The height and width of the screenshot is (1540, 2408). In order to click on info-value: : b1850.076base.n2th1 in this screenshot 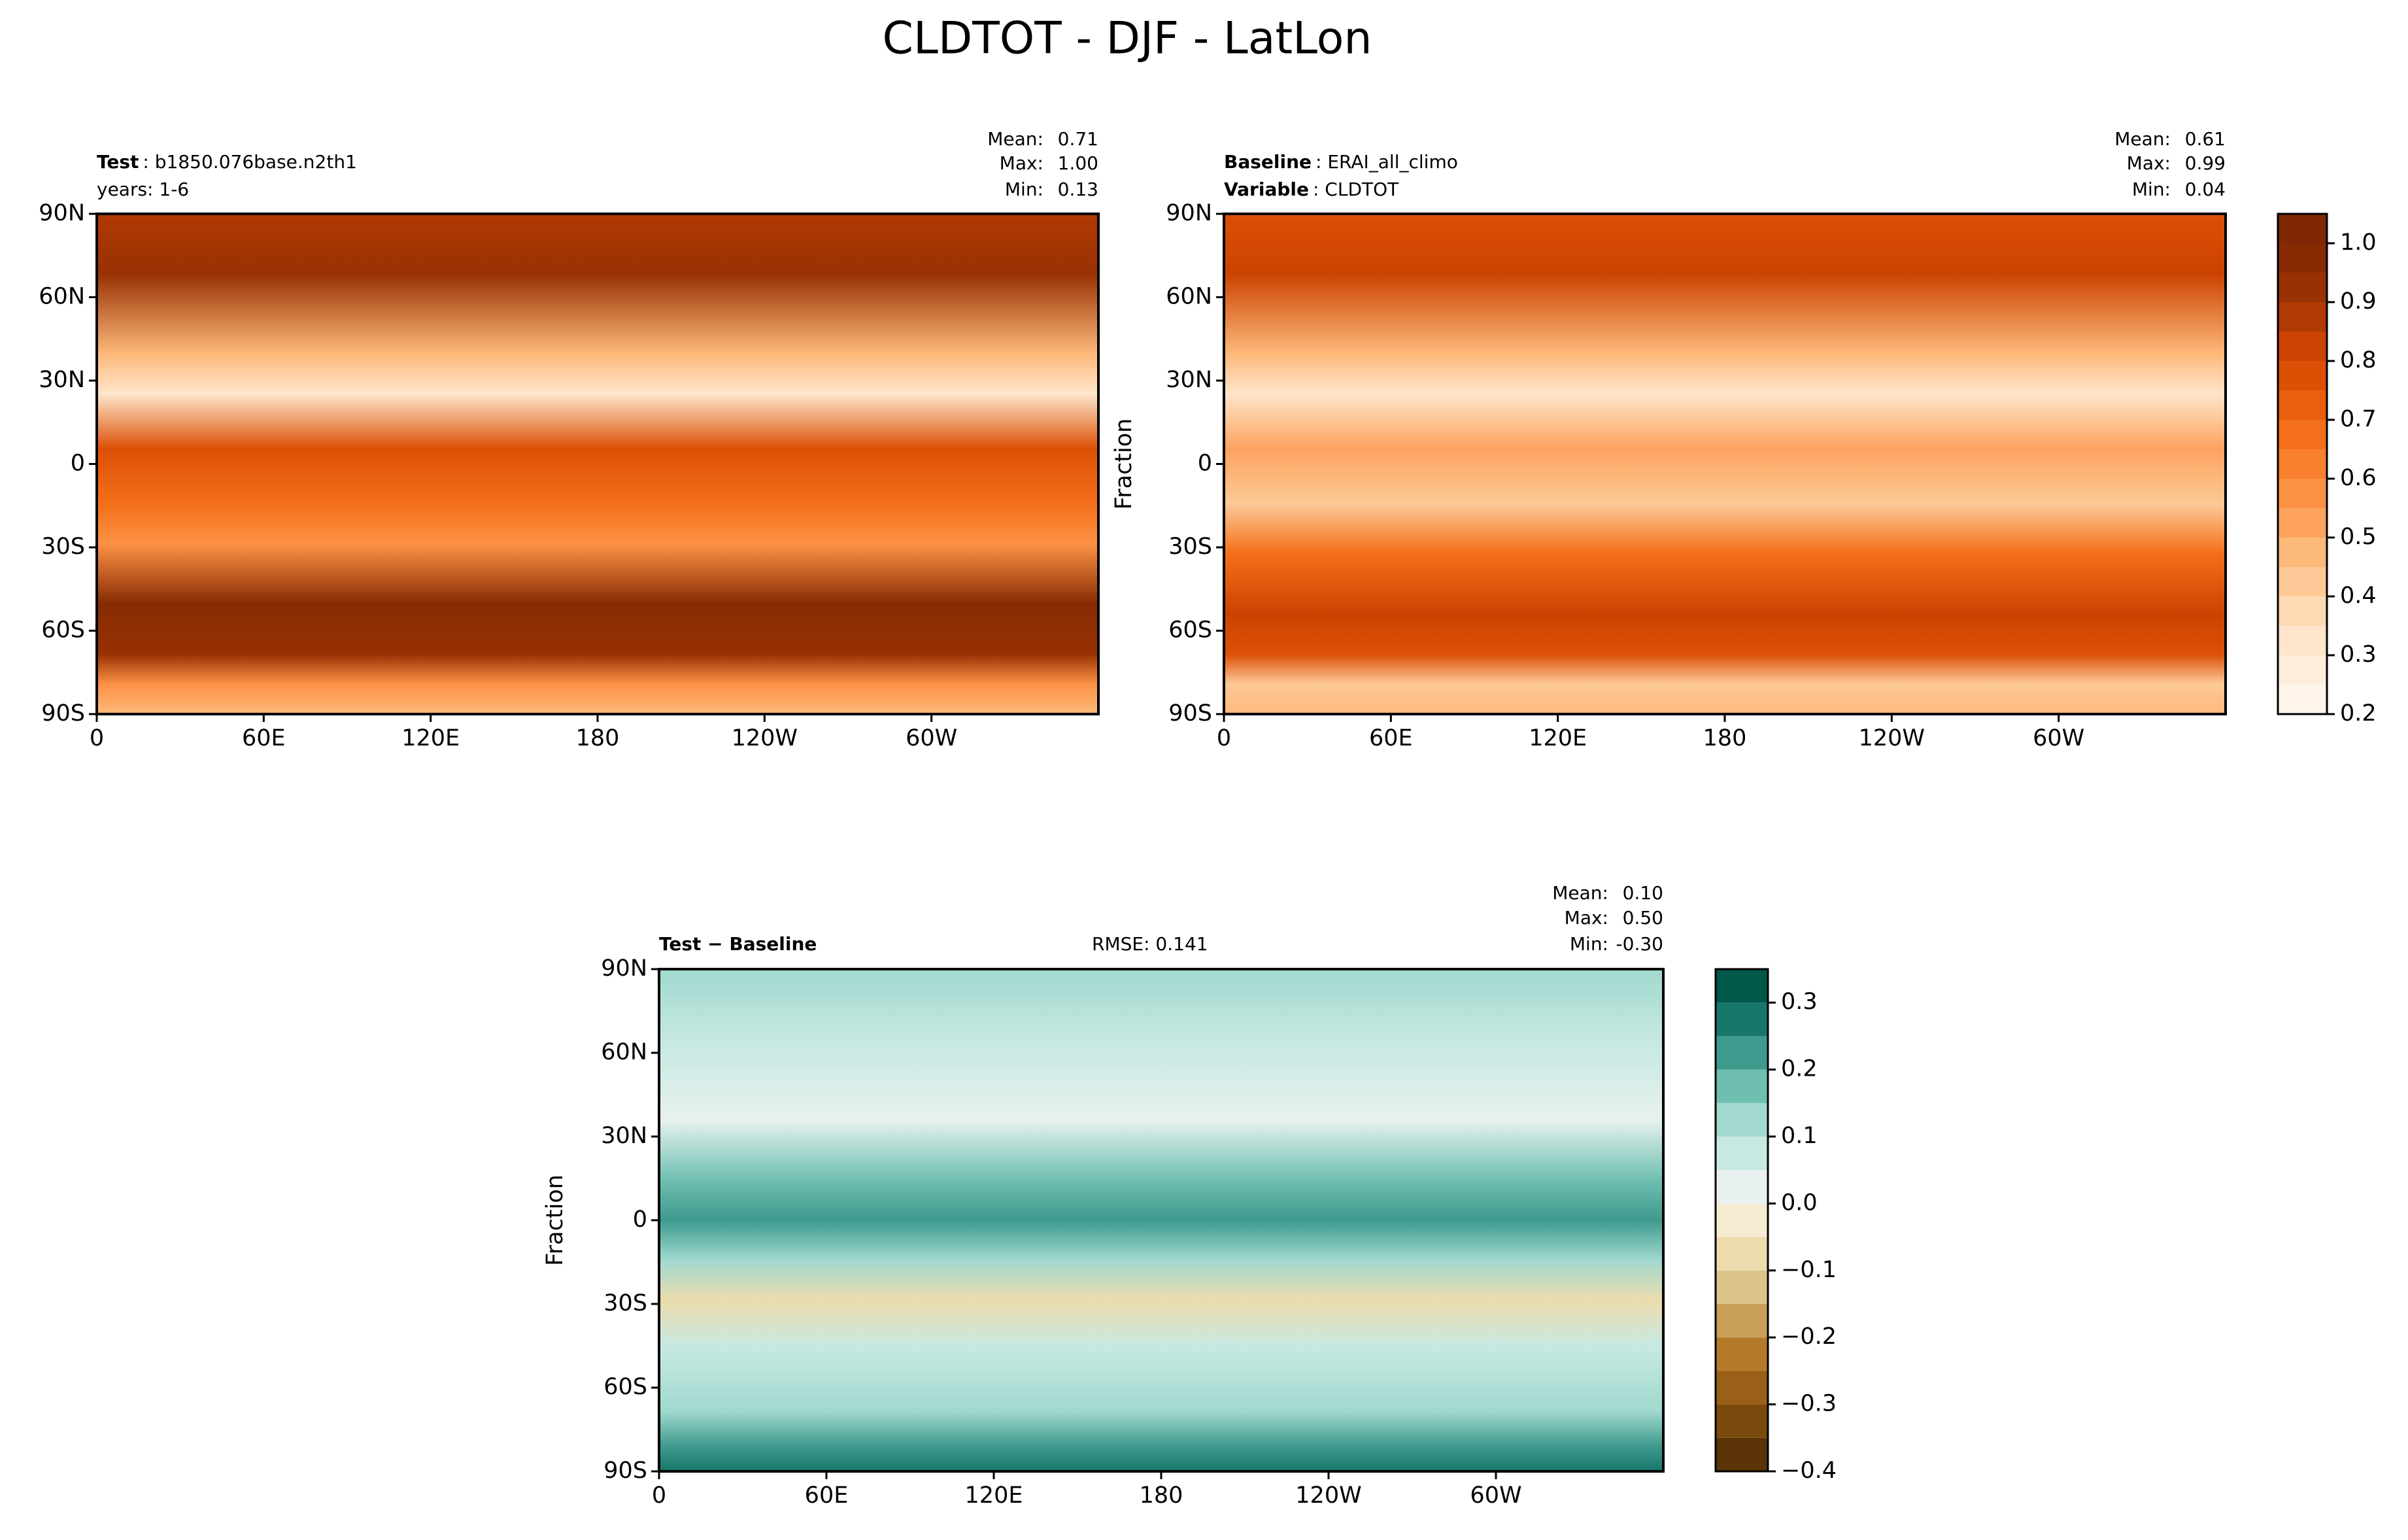, I will do `click(249, 162)`.